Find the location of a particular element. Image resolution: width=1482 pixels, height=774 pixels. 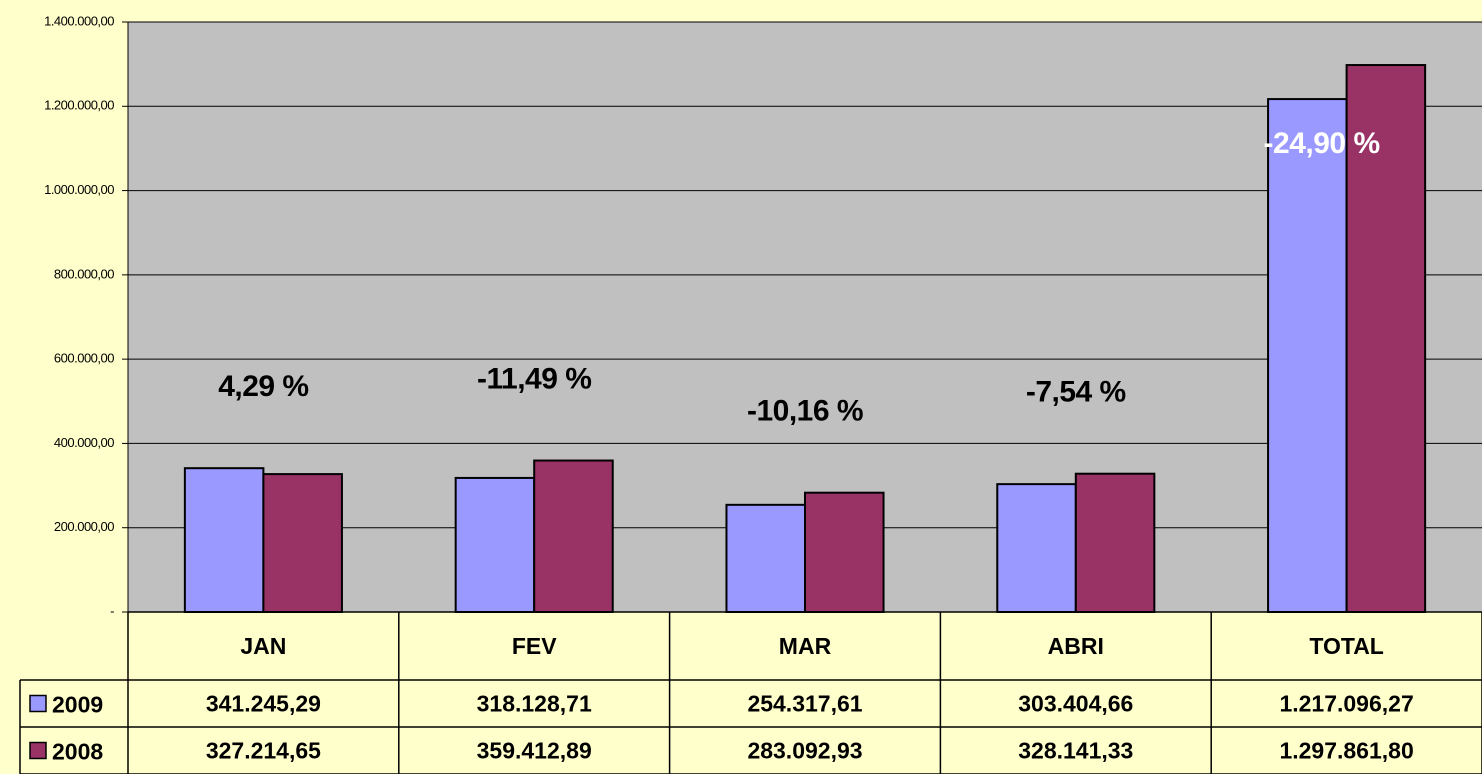

y-tick-label: 1.400.000,00 is located at coordinates (79, 20).